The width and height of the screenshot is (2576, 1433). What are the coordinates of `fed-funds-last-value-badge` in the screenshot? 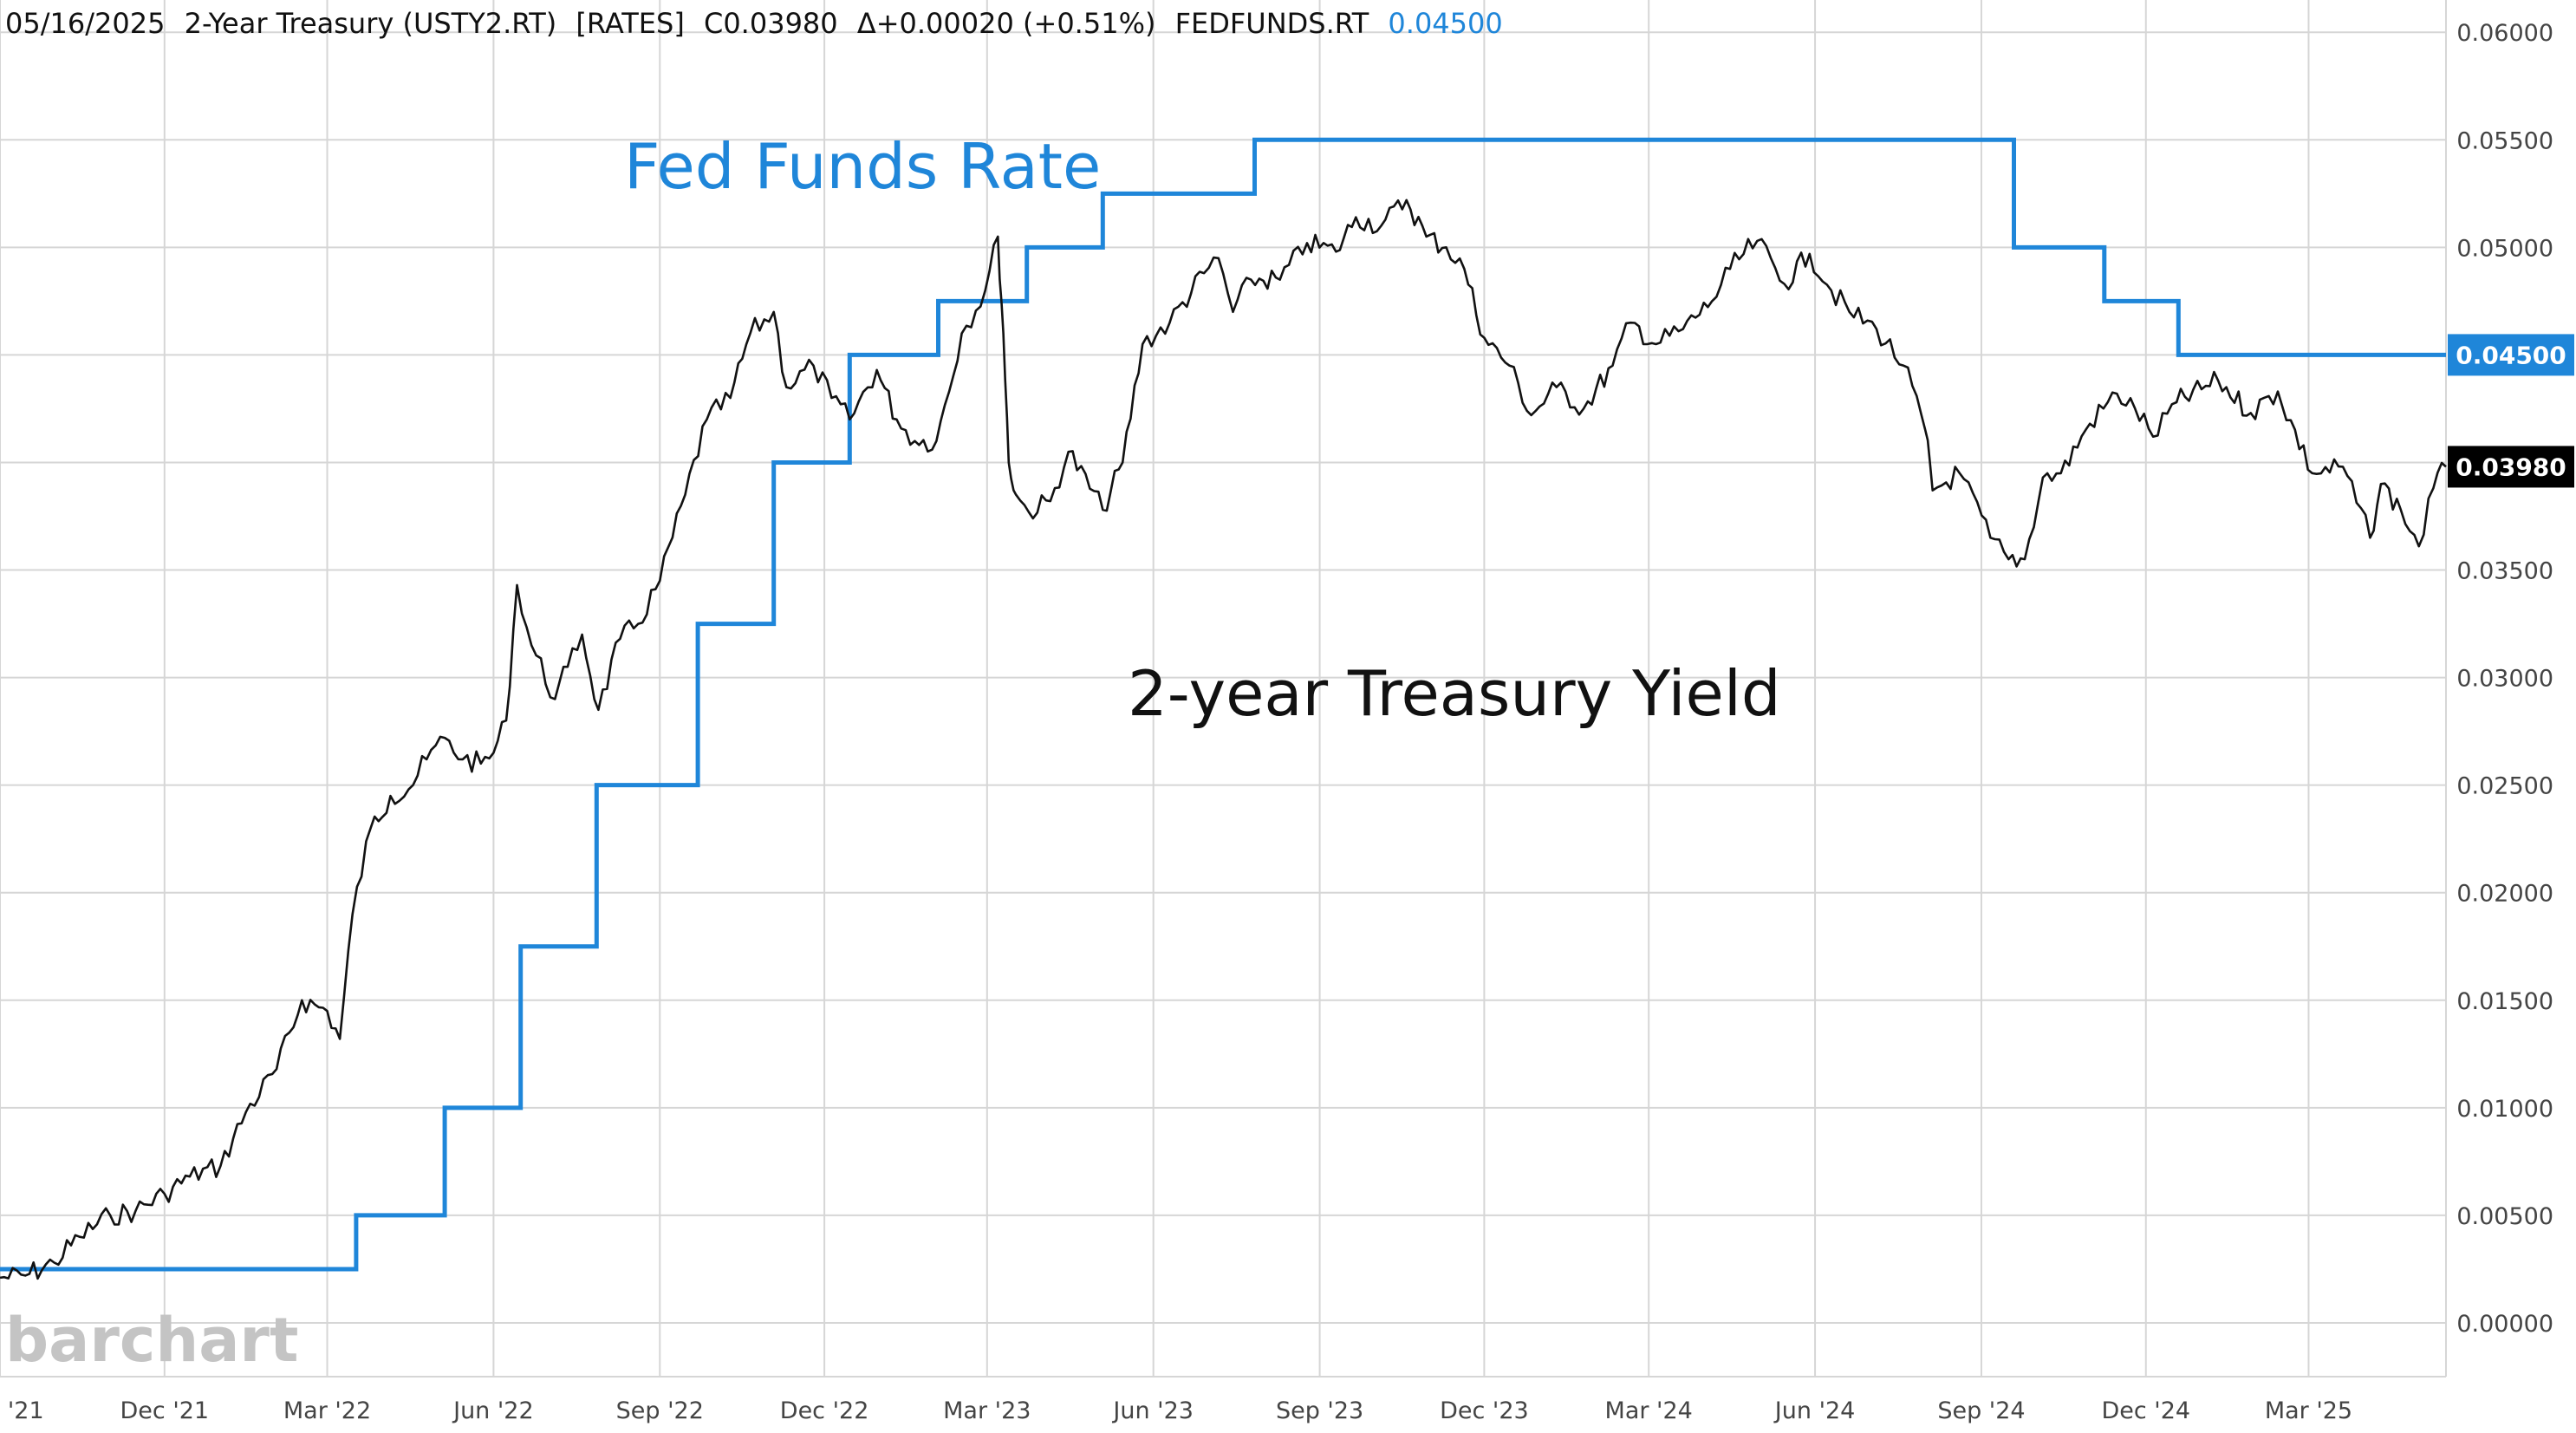 It's located at (2511, 355).